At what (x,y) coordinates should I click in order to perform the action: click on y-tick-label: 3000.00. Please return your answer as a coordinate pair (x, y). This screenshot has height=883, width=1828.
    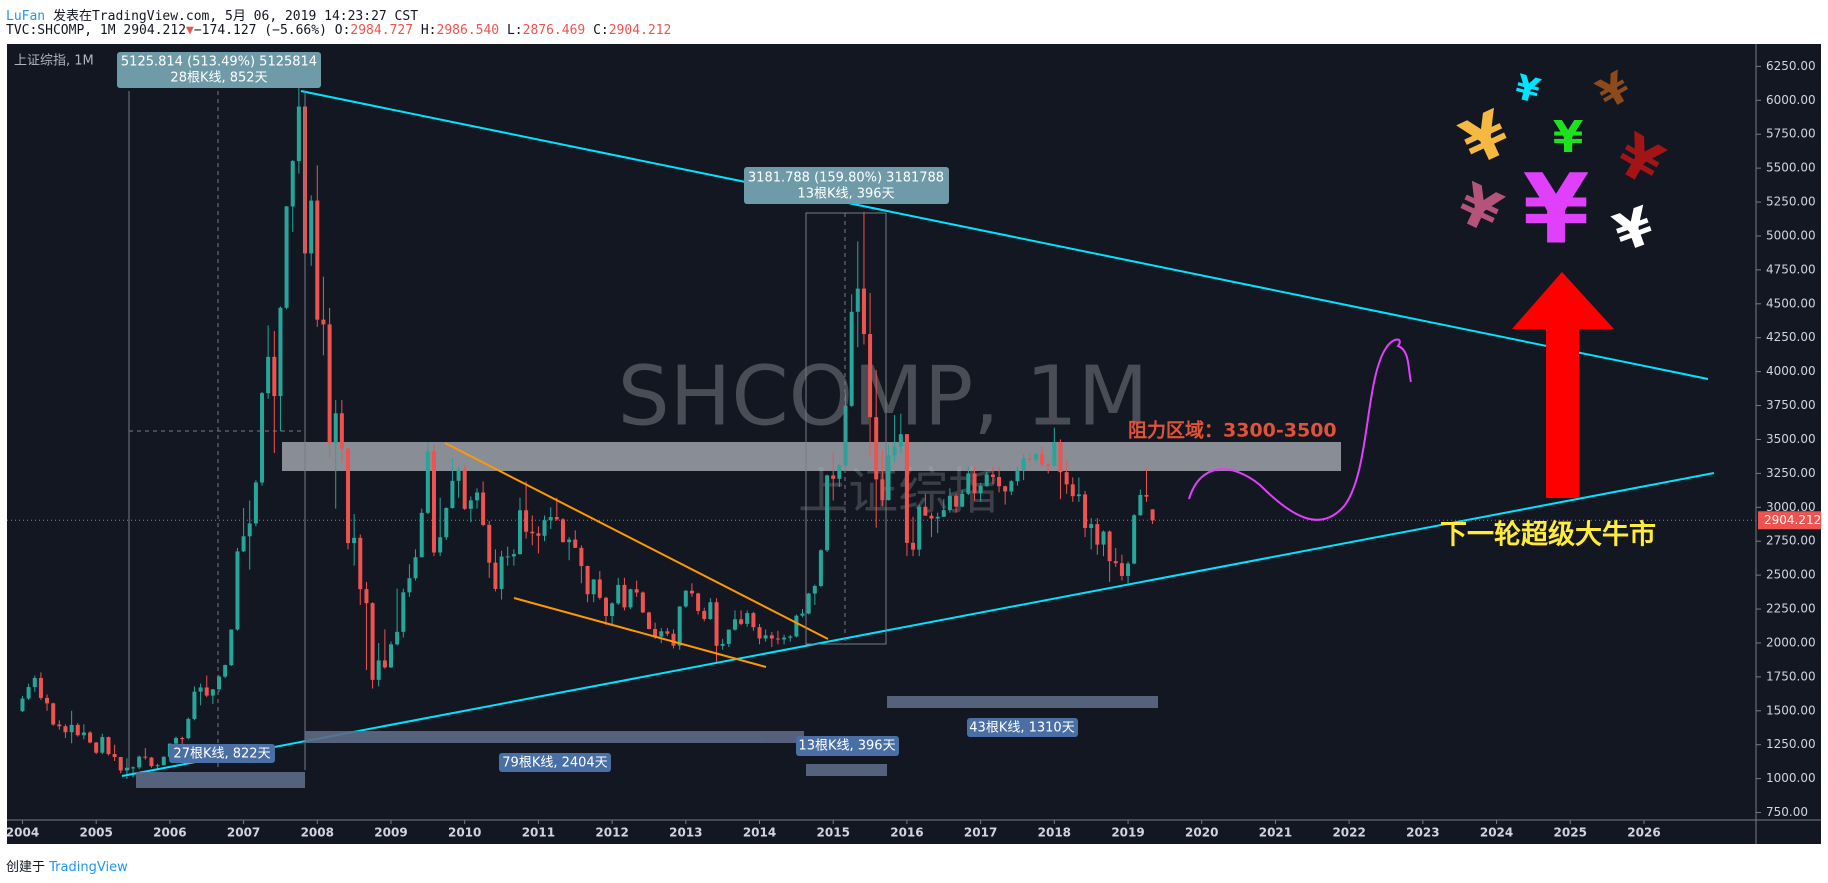
    Looking at the image, I should click on (1791, 507).